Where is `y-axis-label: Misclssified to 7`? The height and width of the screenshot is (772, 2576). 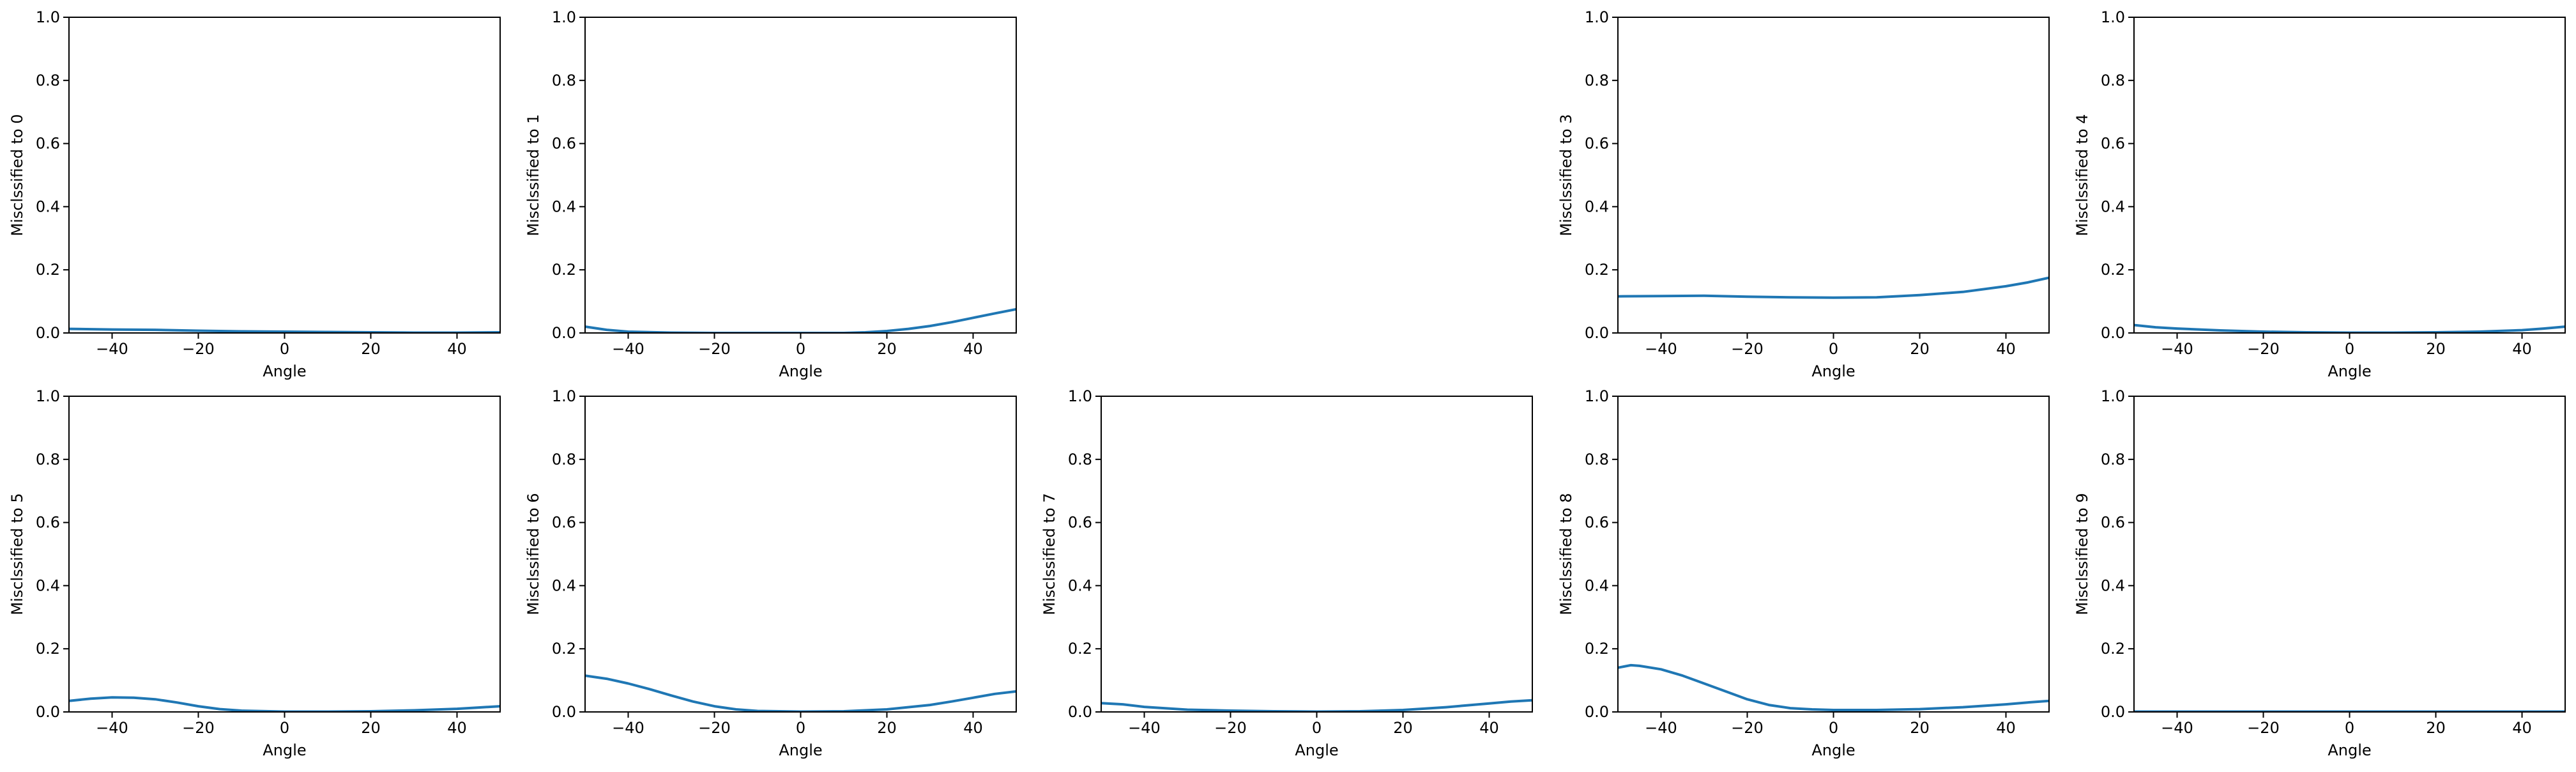 y-axis-label: Misclssified to 7 is located at coordinates (1049, 554).